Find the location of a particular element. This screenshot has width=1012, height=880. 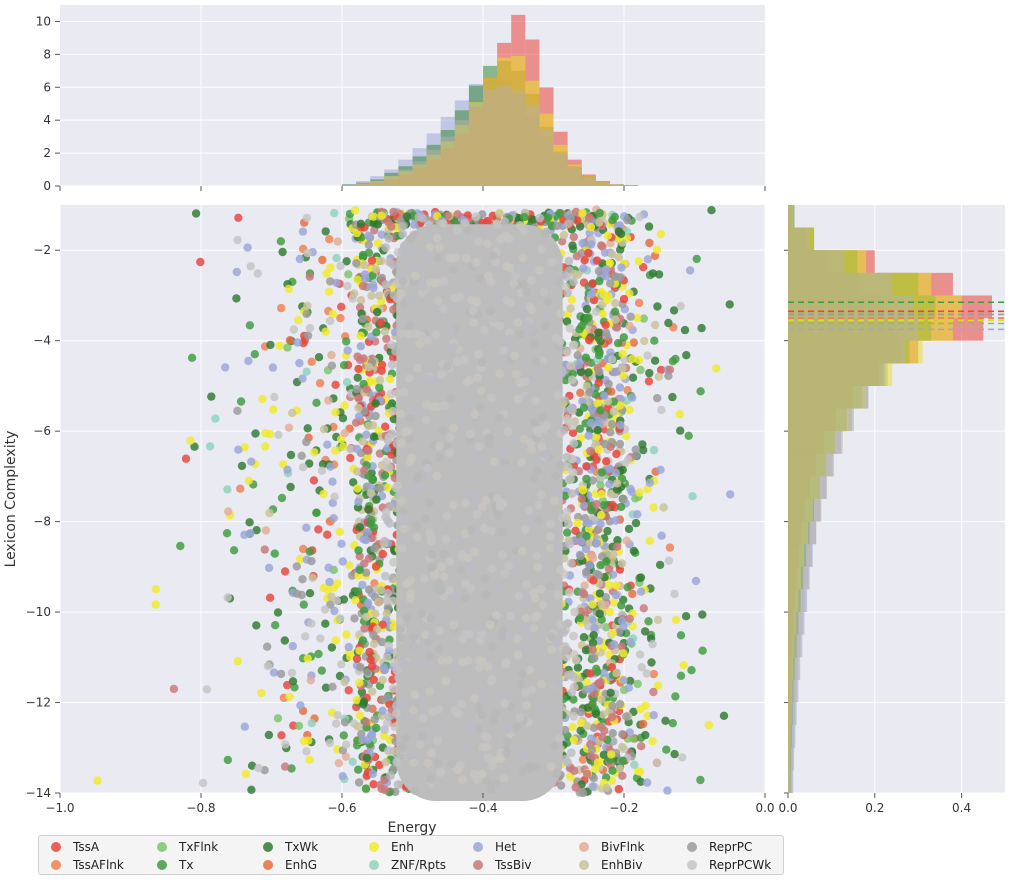

top-ytick-label: 8 is located at coordinates (47, 54).